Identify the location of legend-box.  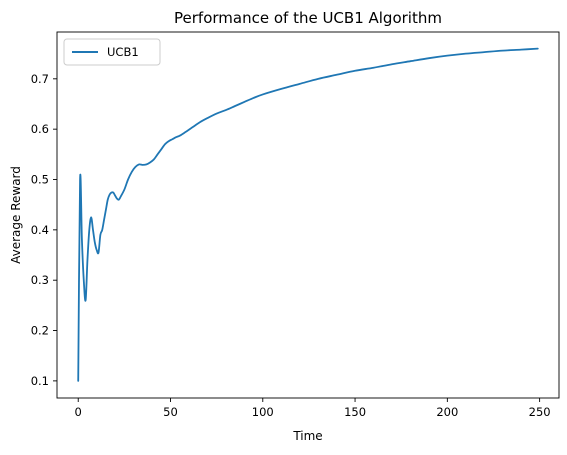
(112, 52).